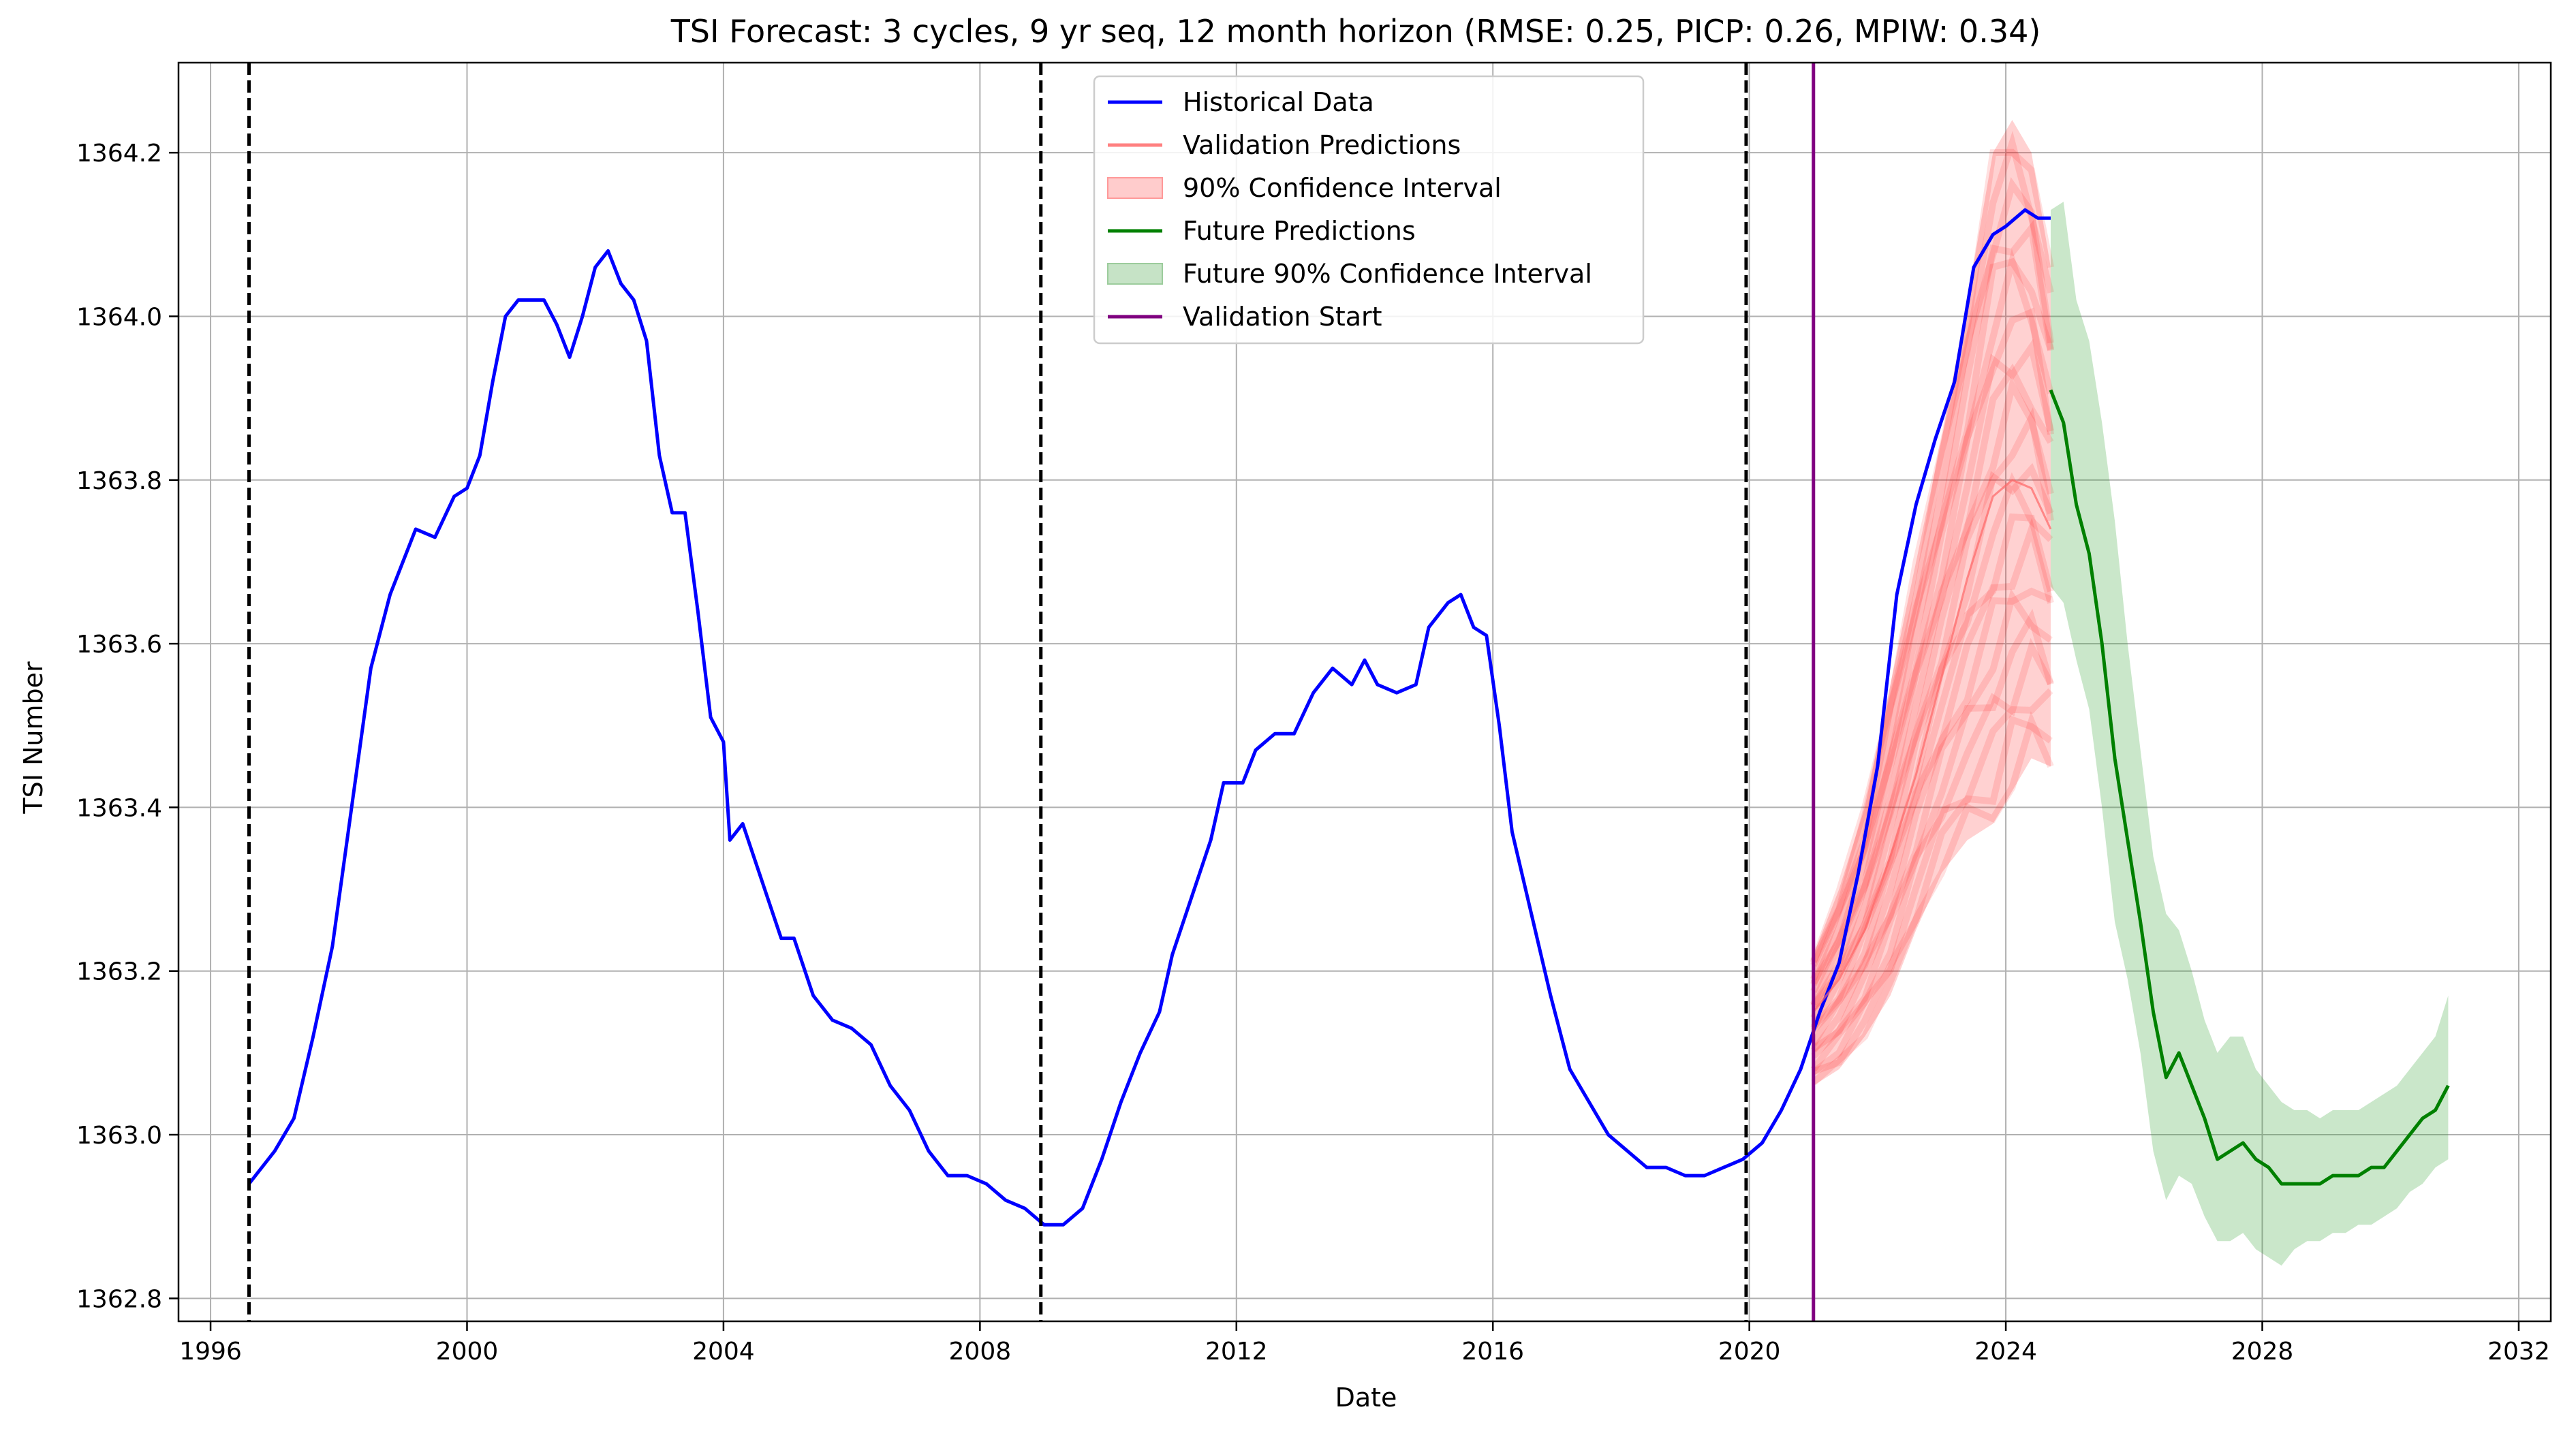 The width and height of the screenshot is (2576, 1433). Describe the element at coordinates (2518, 1352) in the screenshot. I see `x-tick-label: 2032` at that location.